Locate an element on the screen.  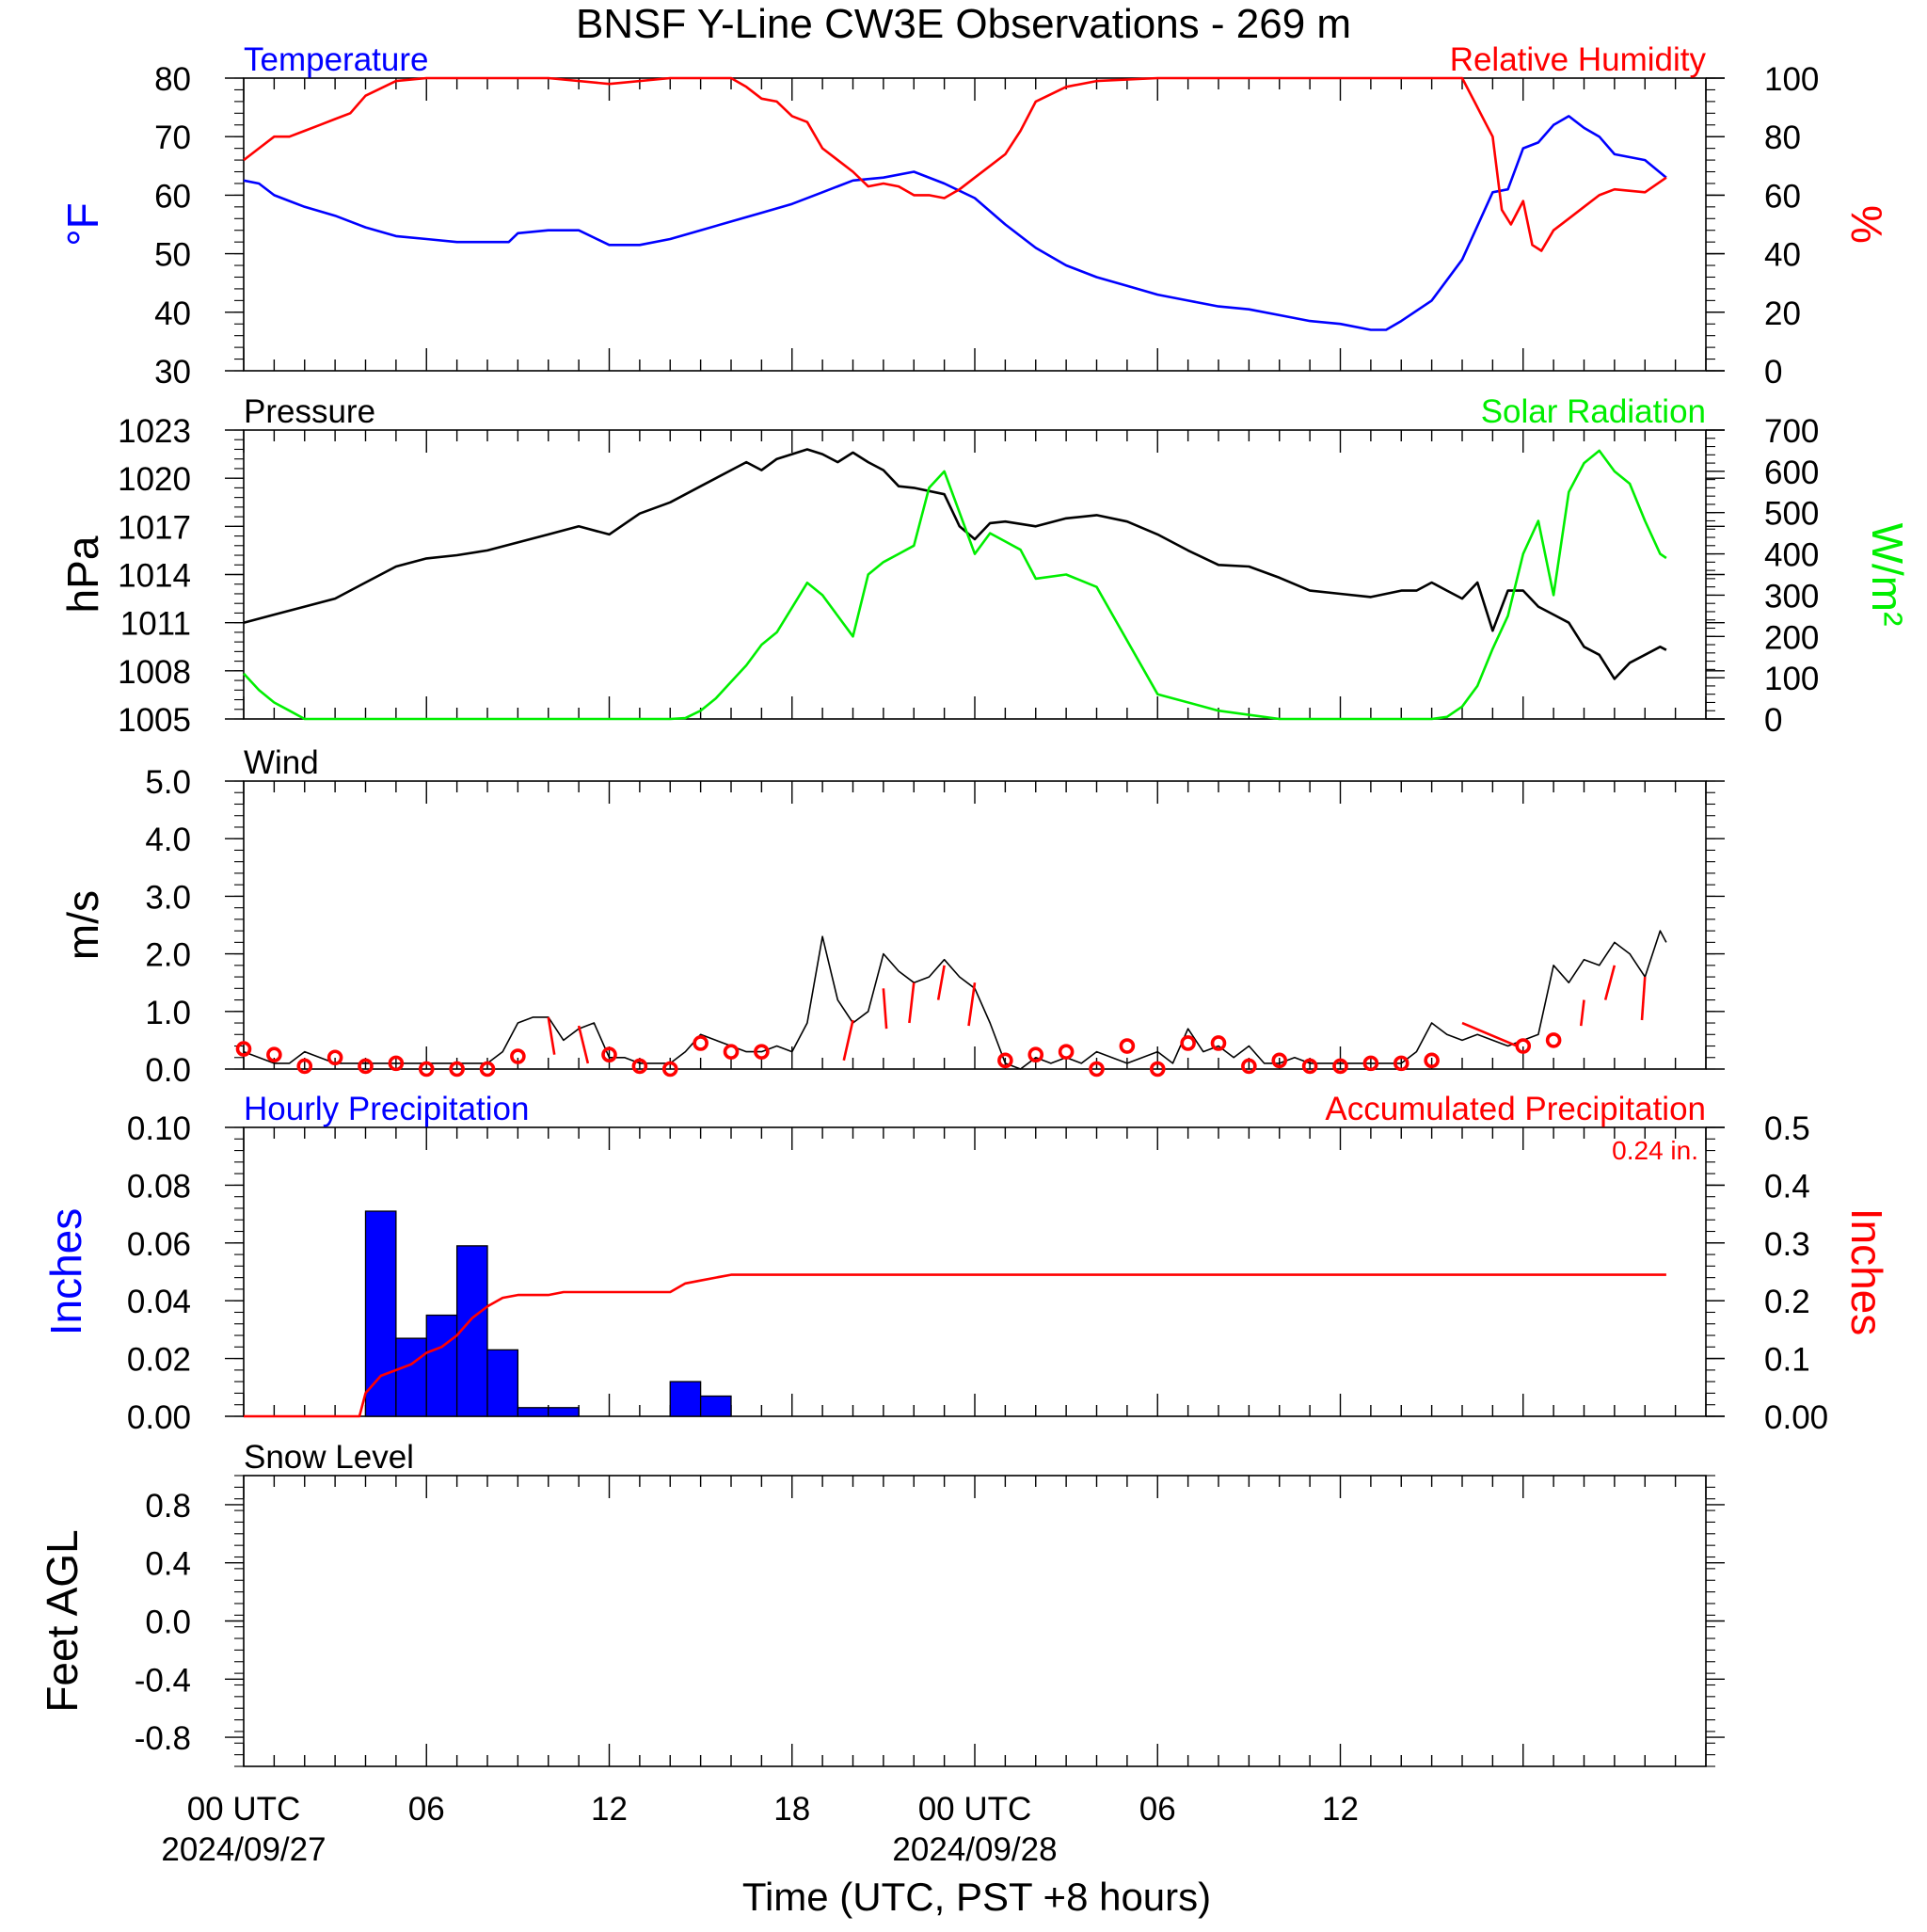
y-tick-label-right: 500 is located at coordinates (1791, 514).